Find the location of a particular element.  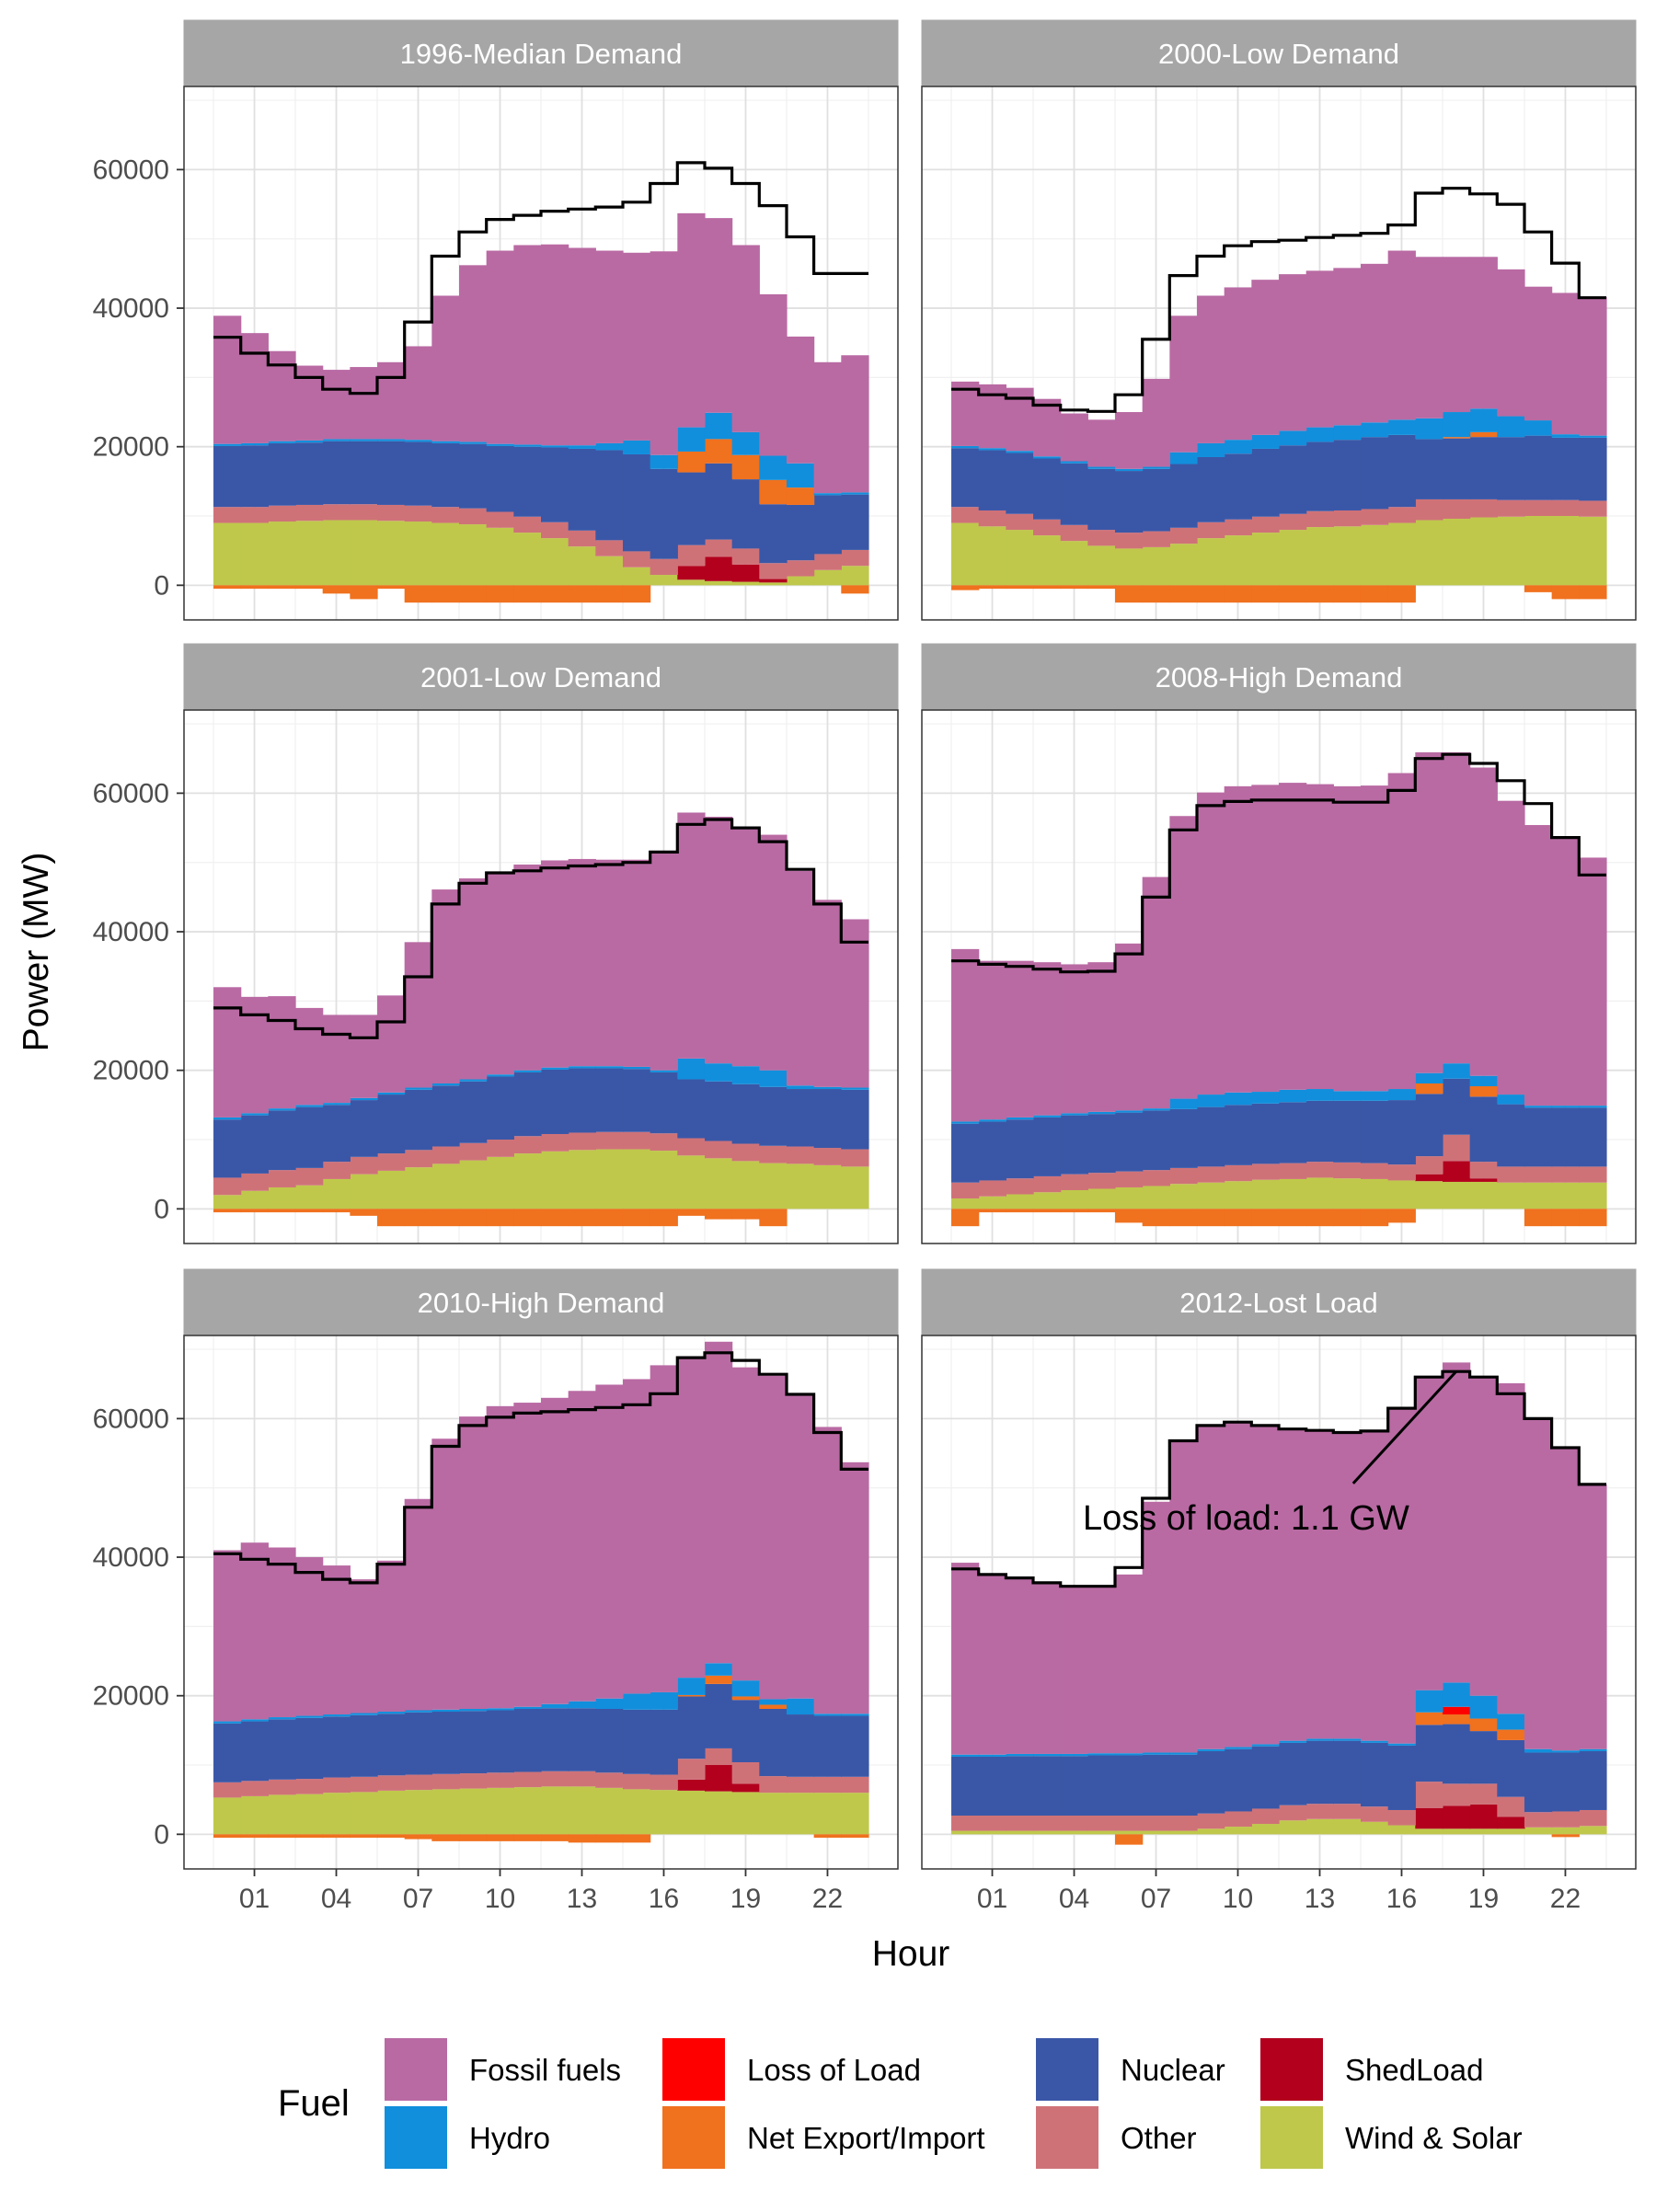

y-tick-label: 60000 is located at coordinates (131, 793).